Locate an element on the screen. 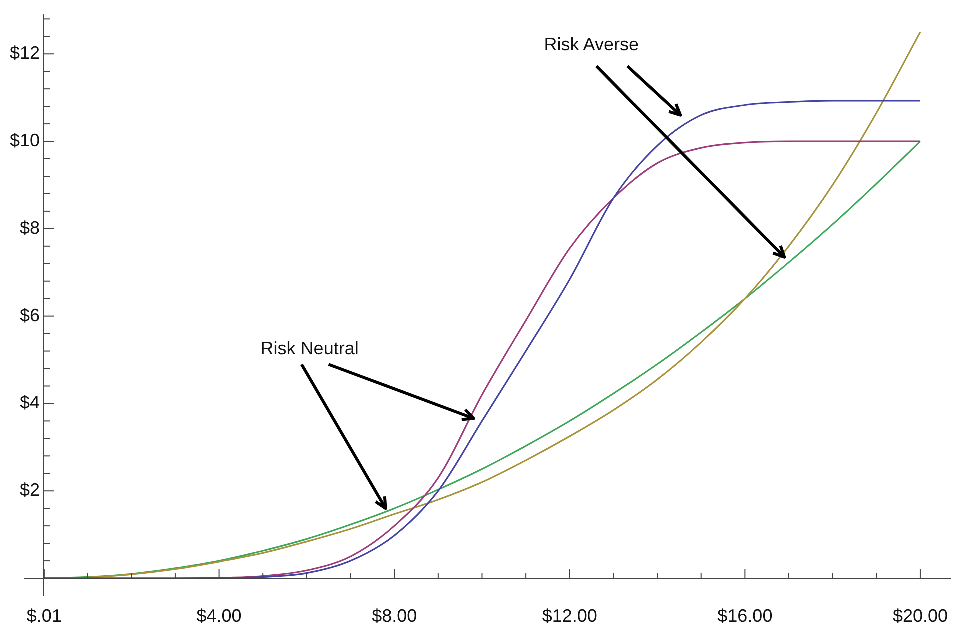  y-tick-label: $4 is located at coordinates (30, 402).